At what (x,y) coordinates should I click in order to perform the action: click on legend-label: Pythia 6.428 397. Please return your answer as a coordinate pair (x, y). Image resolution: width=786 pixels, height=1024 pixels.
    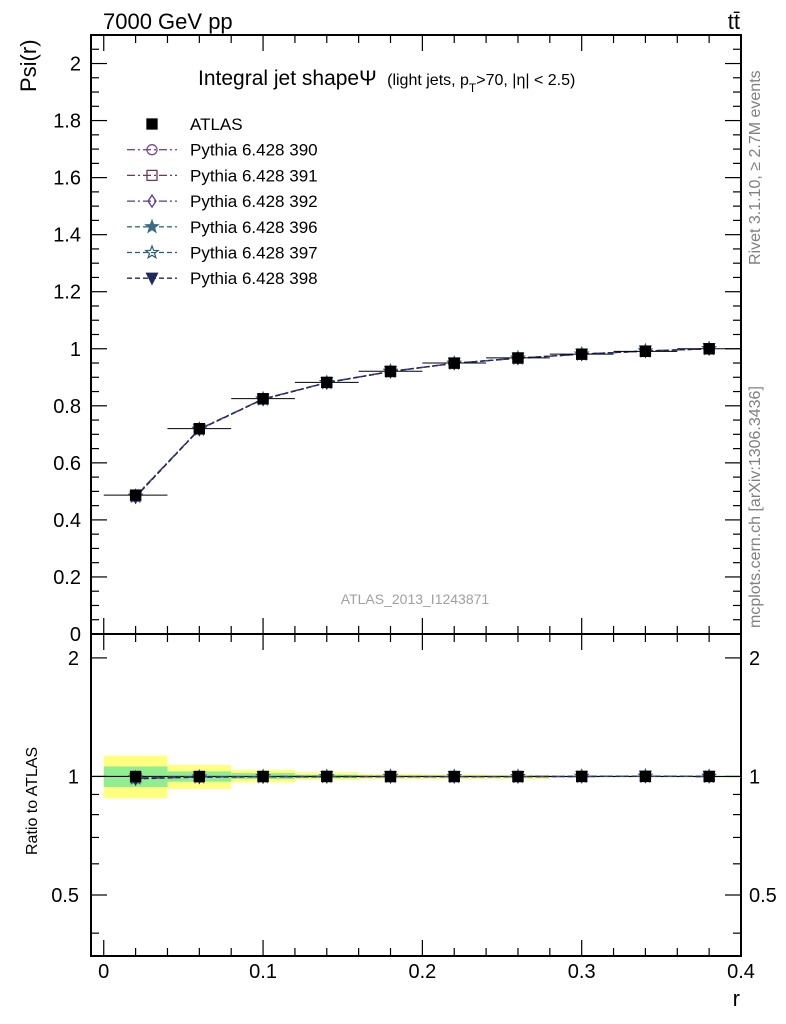
    Looking at the image, I should click on (254, 253).